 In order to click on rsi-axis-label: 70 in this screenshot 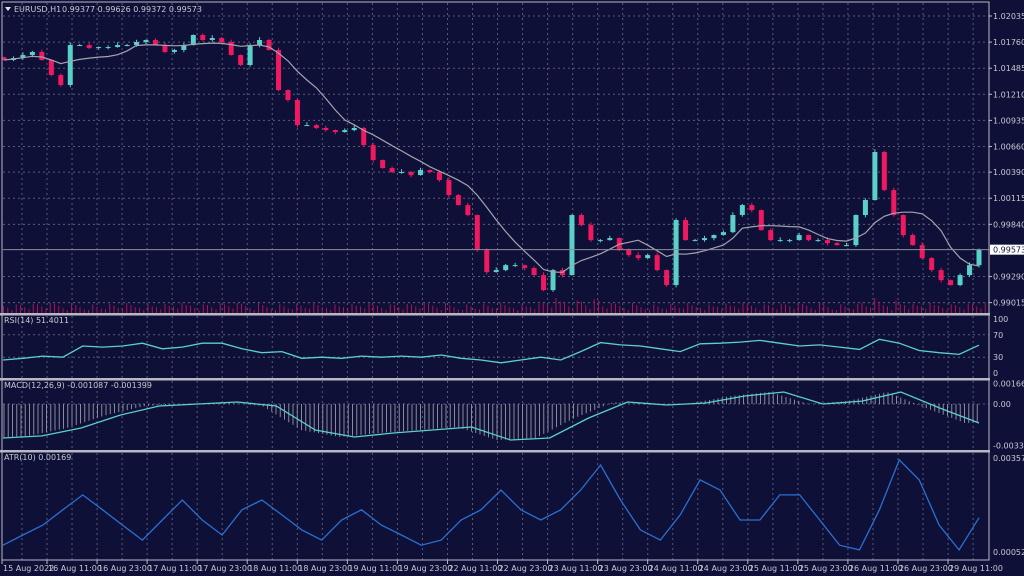, I will do `click(998, 335)`.